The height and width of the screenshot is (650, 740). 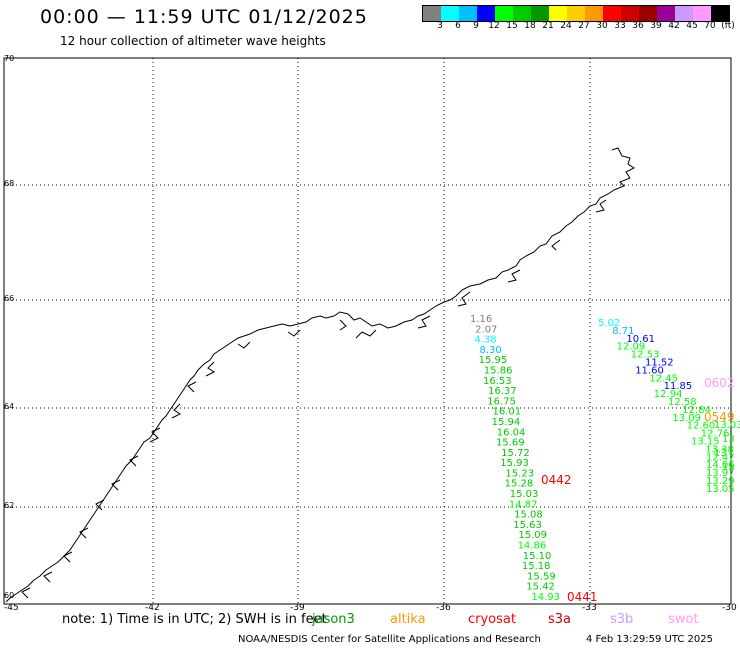 What do you see at coordinates (638, 26) in the screenshot?
I see `color-scale-label: 36` at bounding box center [638, 26].